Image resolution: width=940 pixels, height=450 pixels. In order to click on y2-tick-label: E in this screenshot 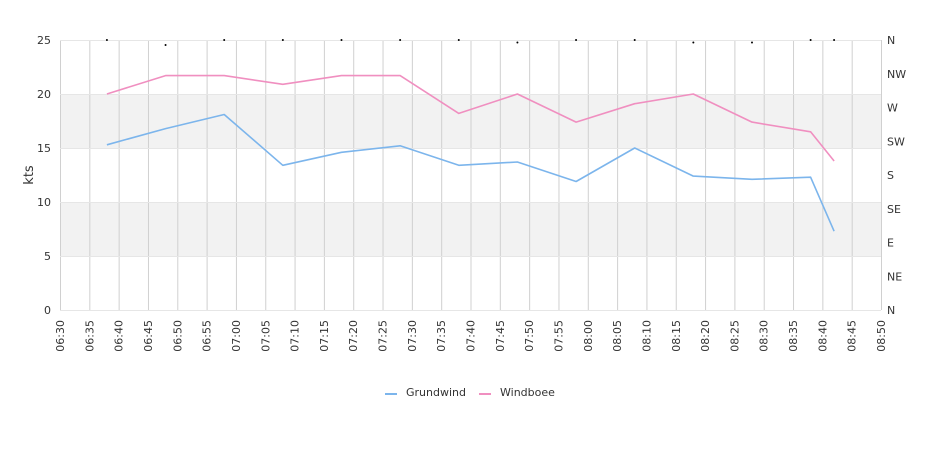, I will do `click(890, 243)`.